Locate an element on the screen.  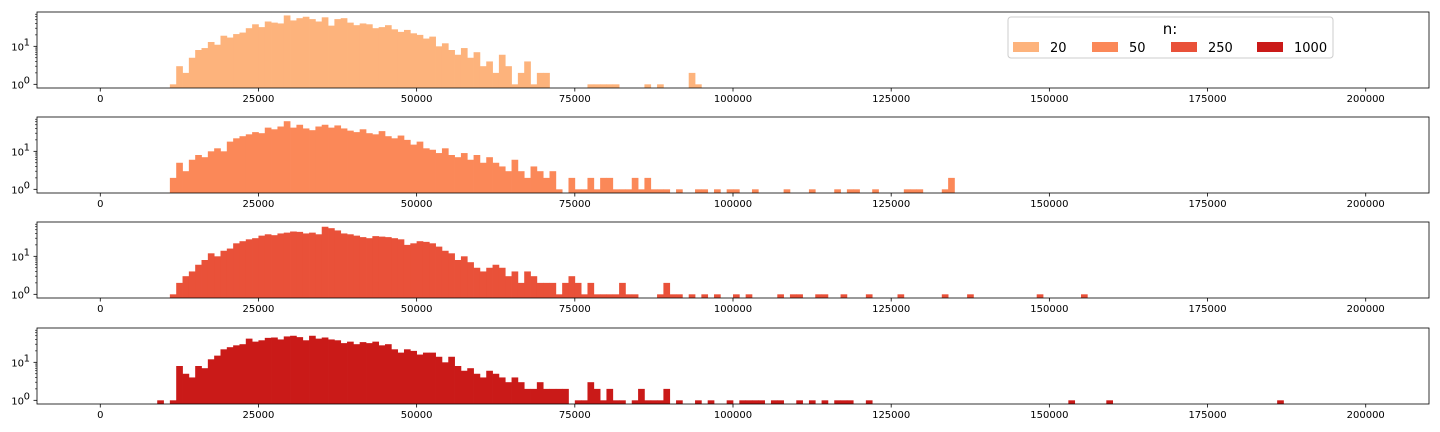
y-tick-exponent: 0 is located at coordinates (27, 396).